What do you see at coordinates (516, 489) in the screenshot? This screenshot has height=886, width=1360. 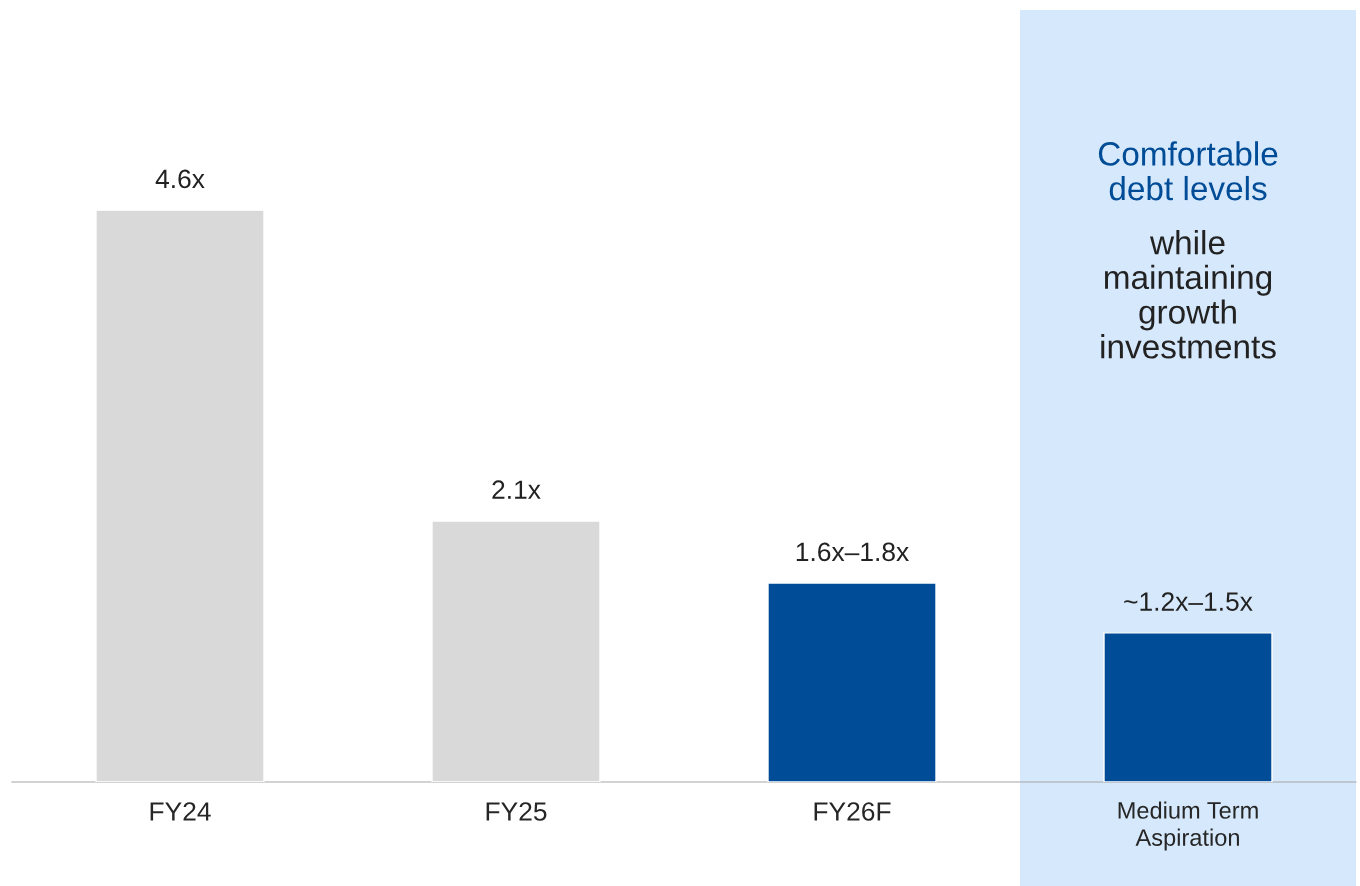 I see `data-label: 2.1x` at bounding box center [516, 489].